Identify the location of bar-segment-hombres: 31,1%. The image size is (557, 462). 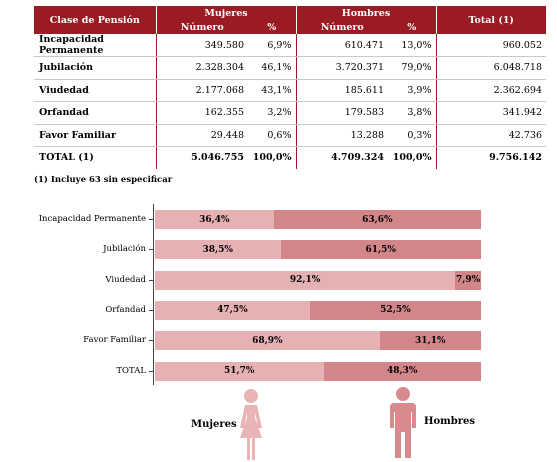
(430, 340).